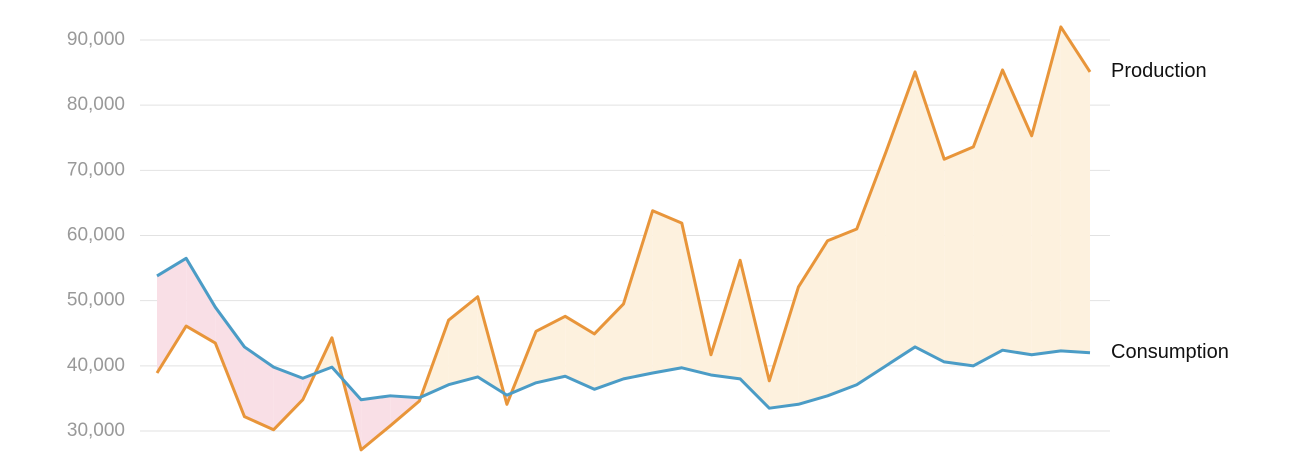  What do you see at coordinates (1170, 352) in the screenshot?
I see `series-label: Consumption` at bounding box center [1170, 352].